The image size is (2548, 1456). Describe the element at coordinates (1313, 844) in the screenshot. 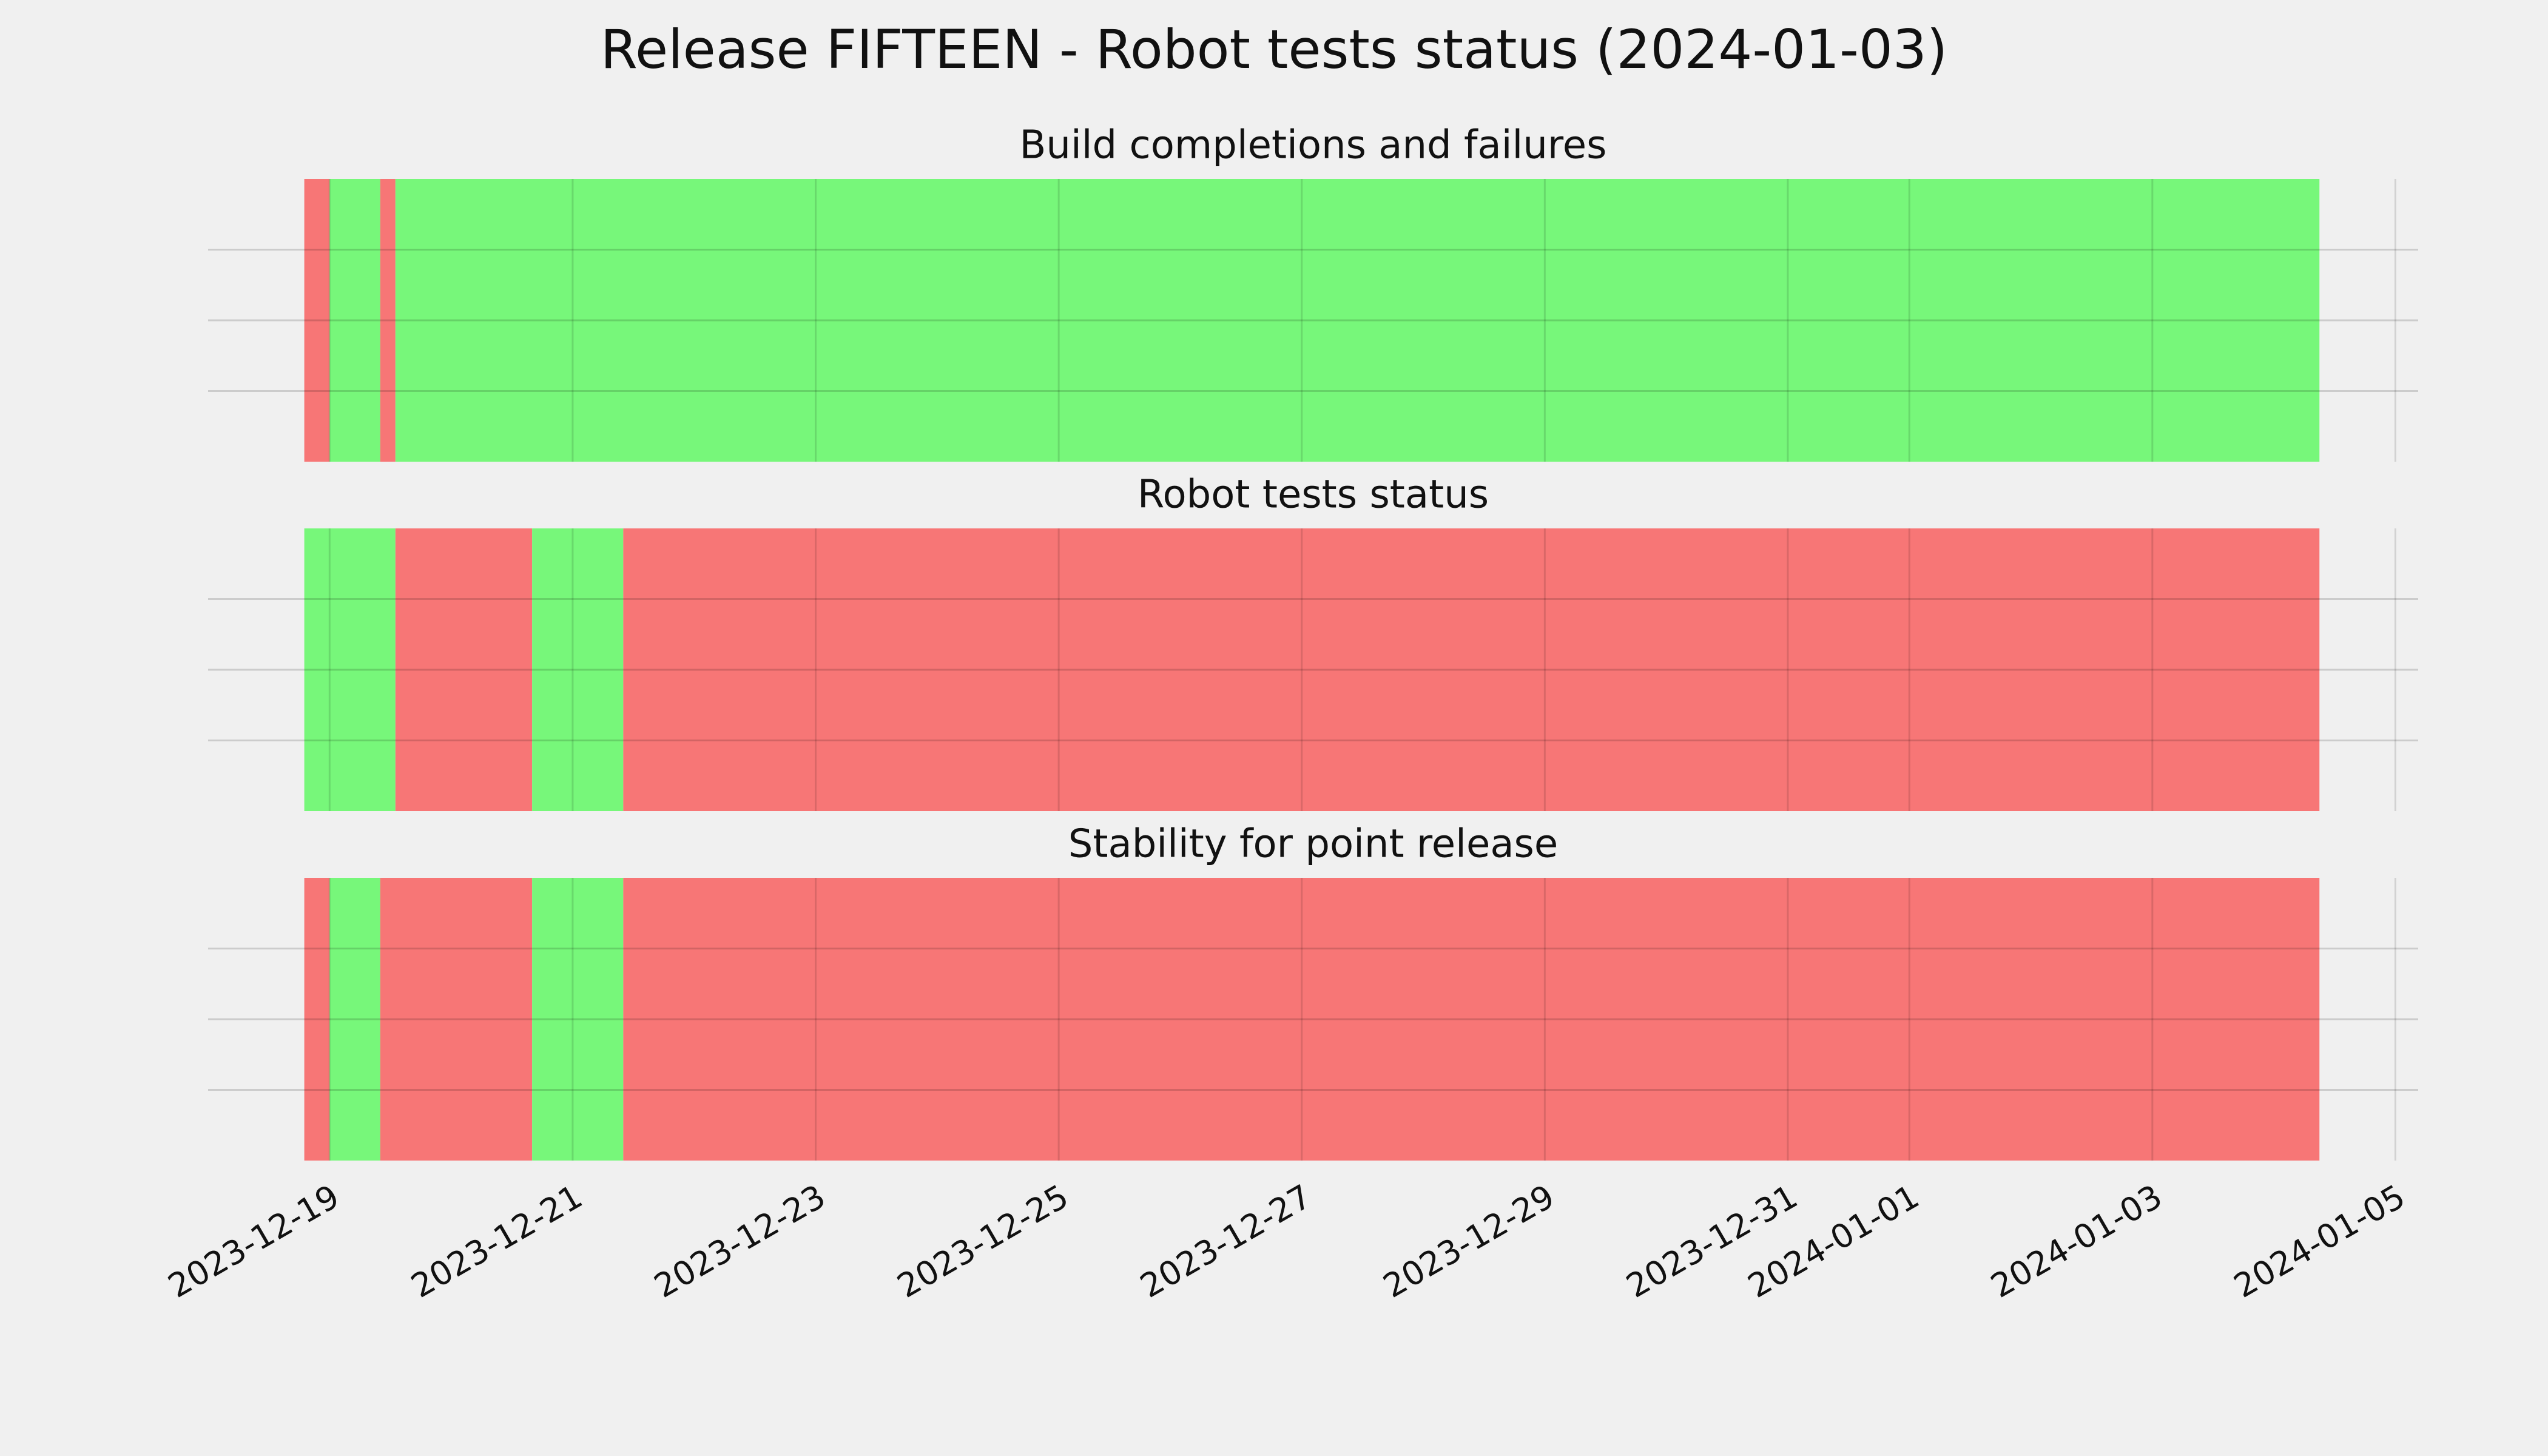

I see `panel-title: Stability for point release` at that location.